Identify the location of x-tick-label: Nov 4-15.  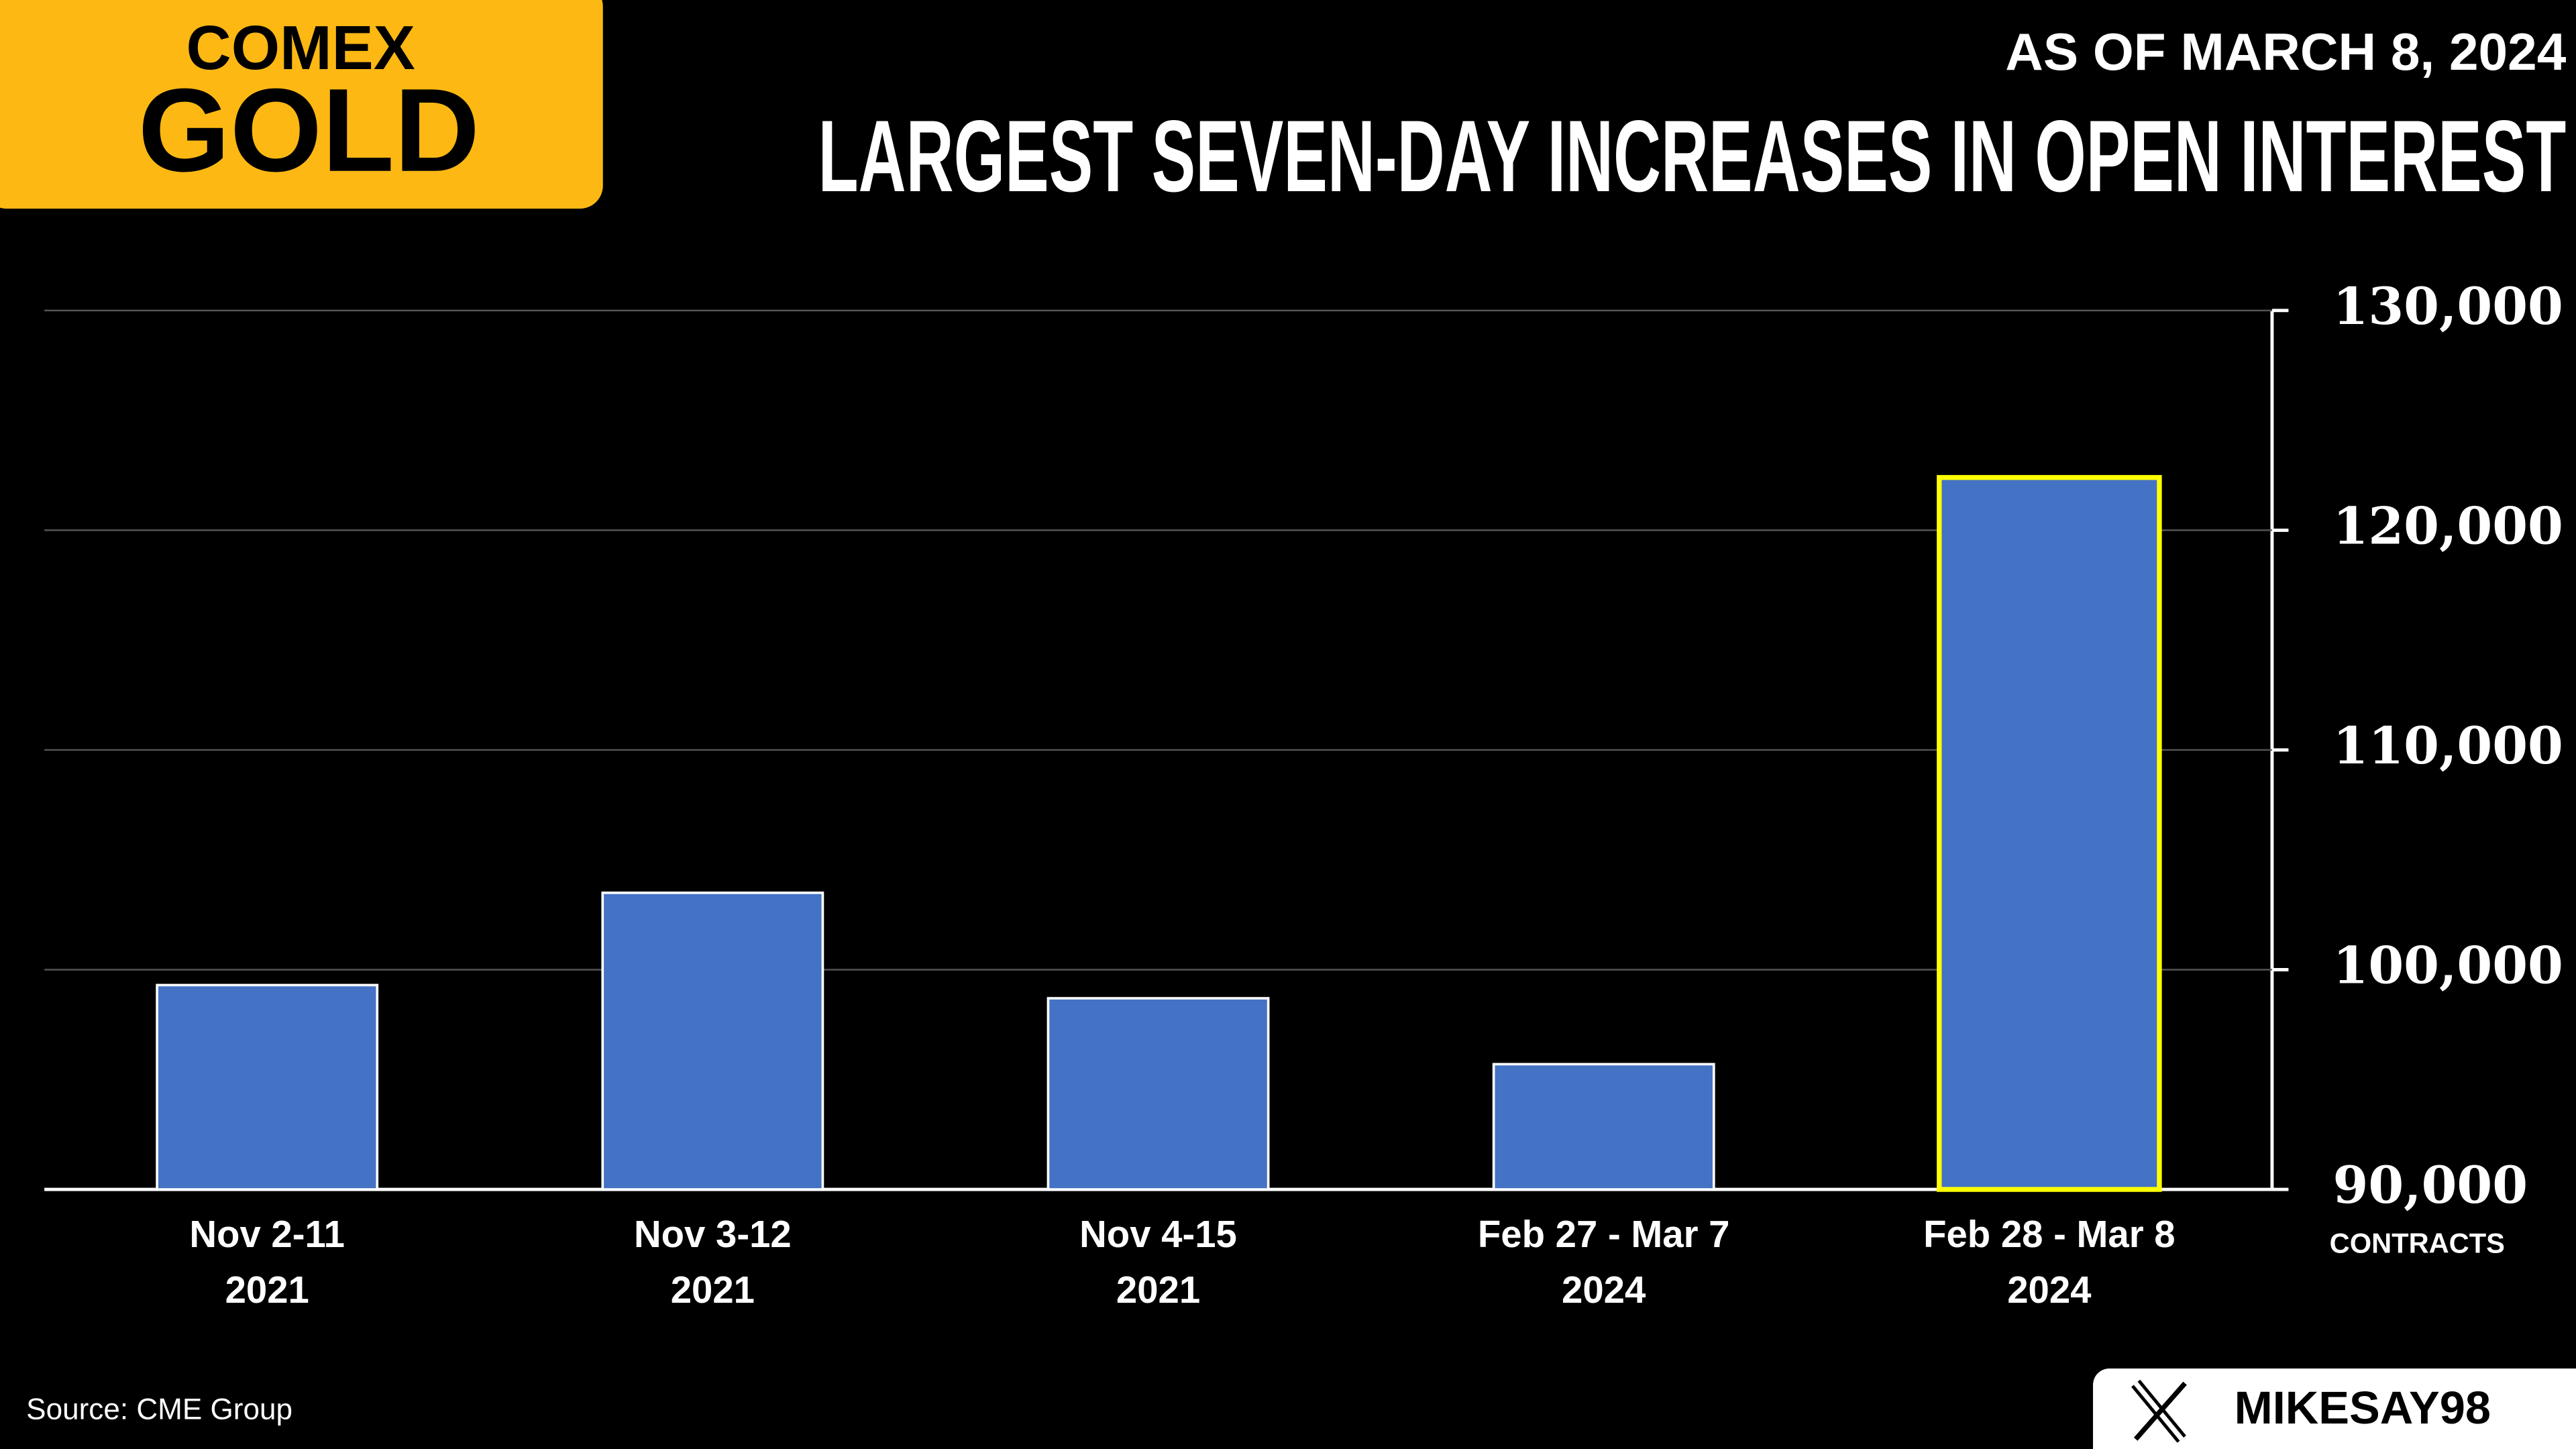
(1158, 1234).